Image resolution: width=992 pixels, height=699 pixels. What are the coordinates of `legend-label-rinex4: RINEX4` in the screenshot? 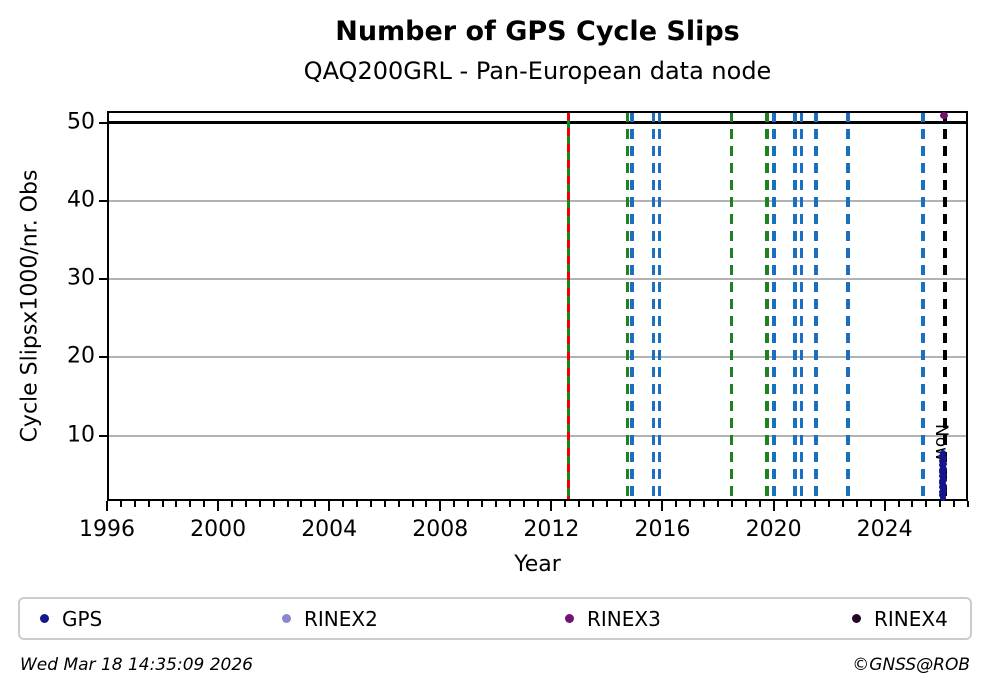 It's located at (911, 618).